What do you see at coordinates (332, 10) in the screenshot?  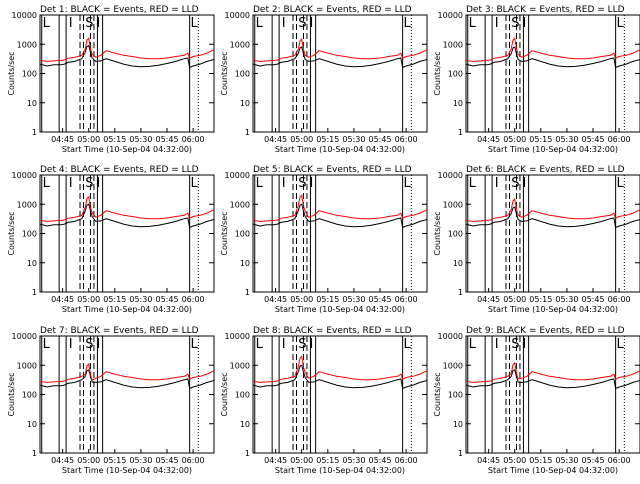 I see `panel-title: Det 2: BLACK = Events, RED = LLD` at bounding box center [332, 10].